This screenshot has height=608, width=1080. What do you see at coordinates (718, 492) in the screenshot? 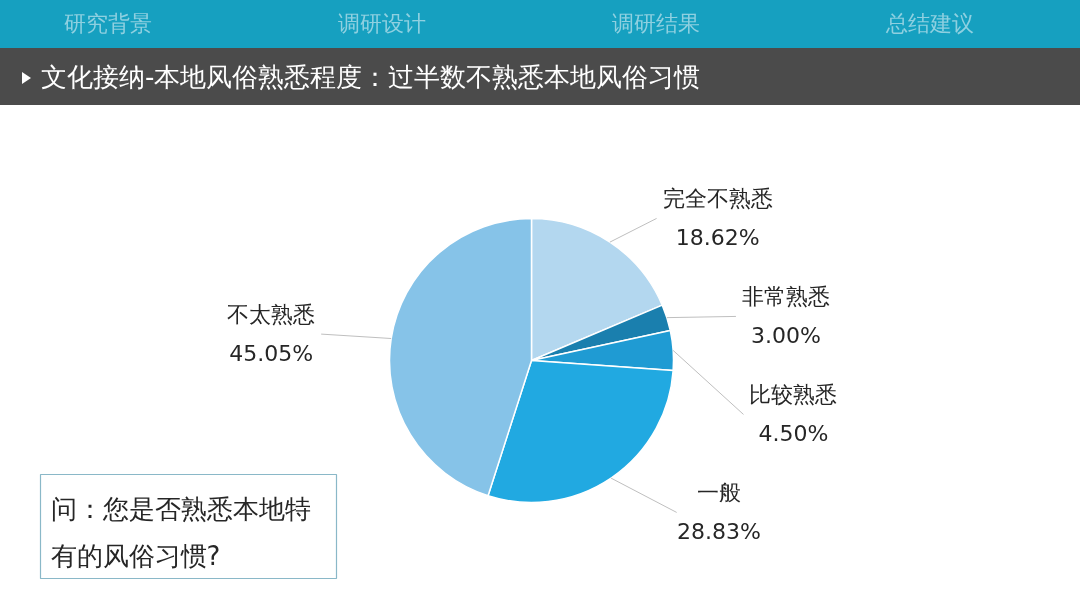
I see `slice-label: 一般` at bounding box center [718, 492].